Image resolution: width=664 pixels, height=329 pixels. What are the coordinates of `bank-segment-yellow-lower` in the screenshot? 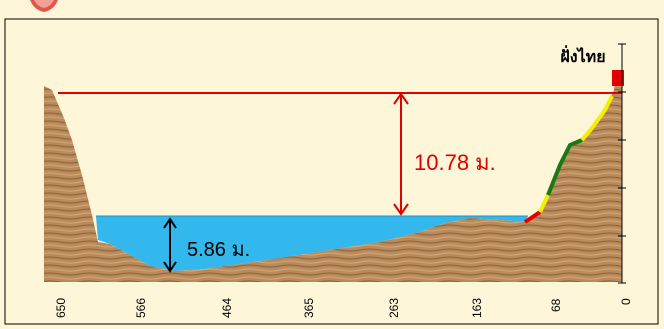 It's located at (544, 203).